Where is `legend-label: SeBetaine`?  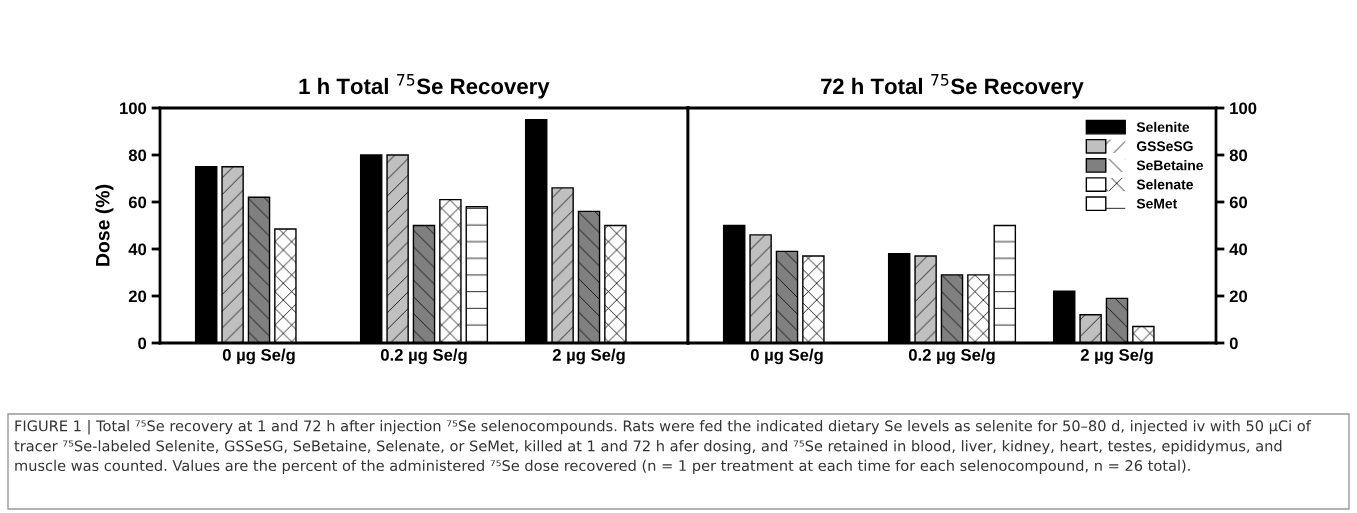
legend-label: SeBetaine is located at coordinates (1170, 165).